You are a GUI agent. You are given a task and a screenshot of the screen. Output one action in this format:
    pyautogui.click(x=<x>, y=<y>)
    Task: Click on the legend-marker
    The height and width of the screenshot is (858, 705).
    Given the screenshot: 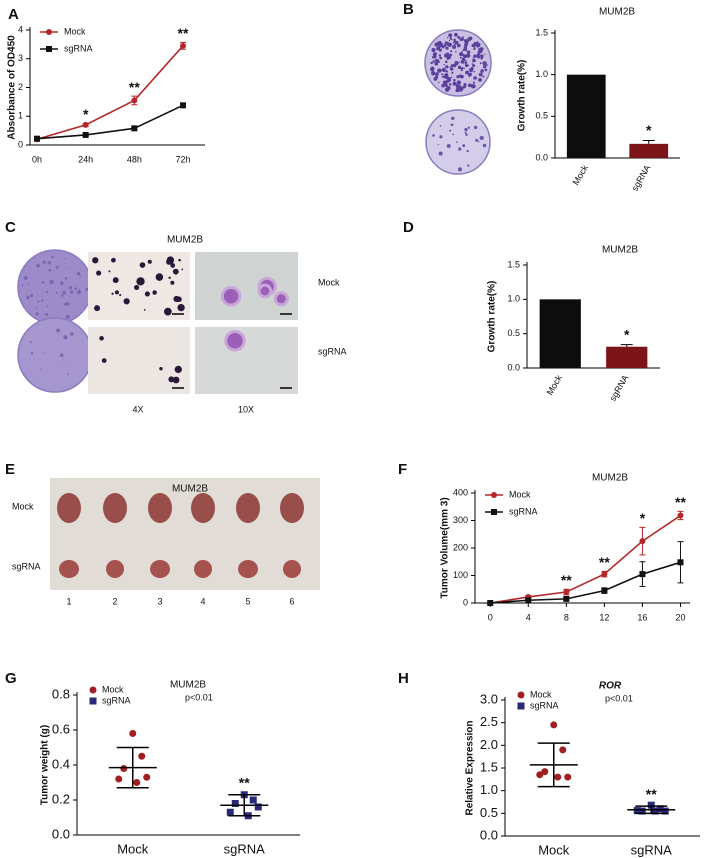 What is the action you would take?
    pyautogui.click(x=494, y=512)
    